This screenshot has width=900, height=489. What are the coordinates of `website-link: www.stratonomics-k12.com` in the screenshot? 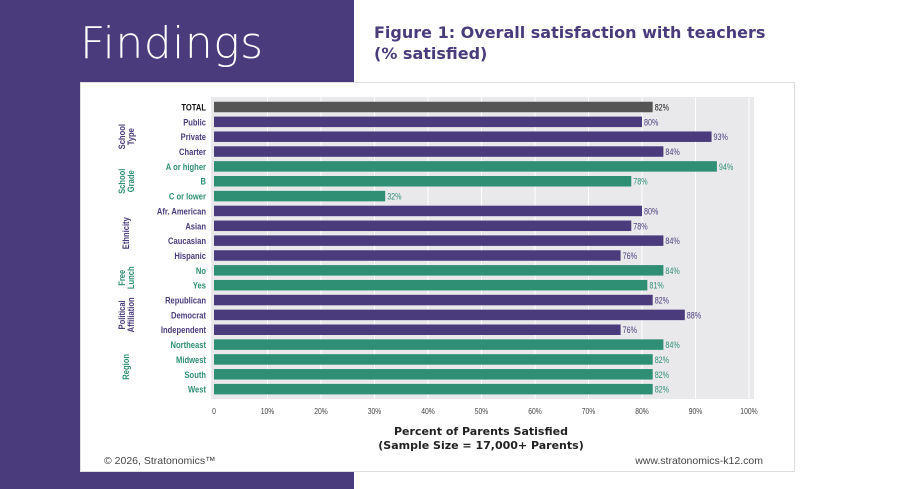 It's located at (699, 461).